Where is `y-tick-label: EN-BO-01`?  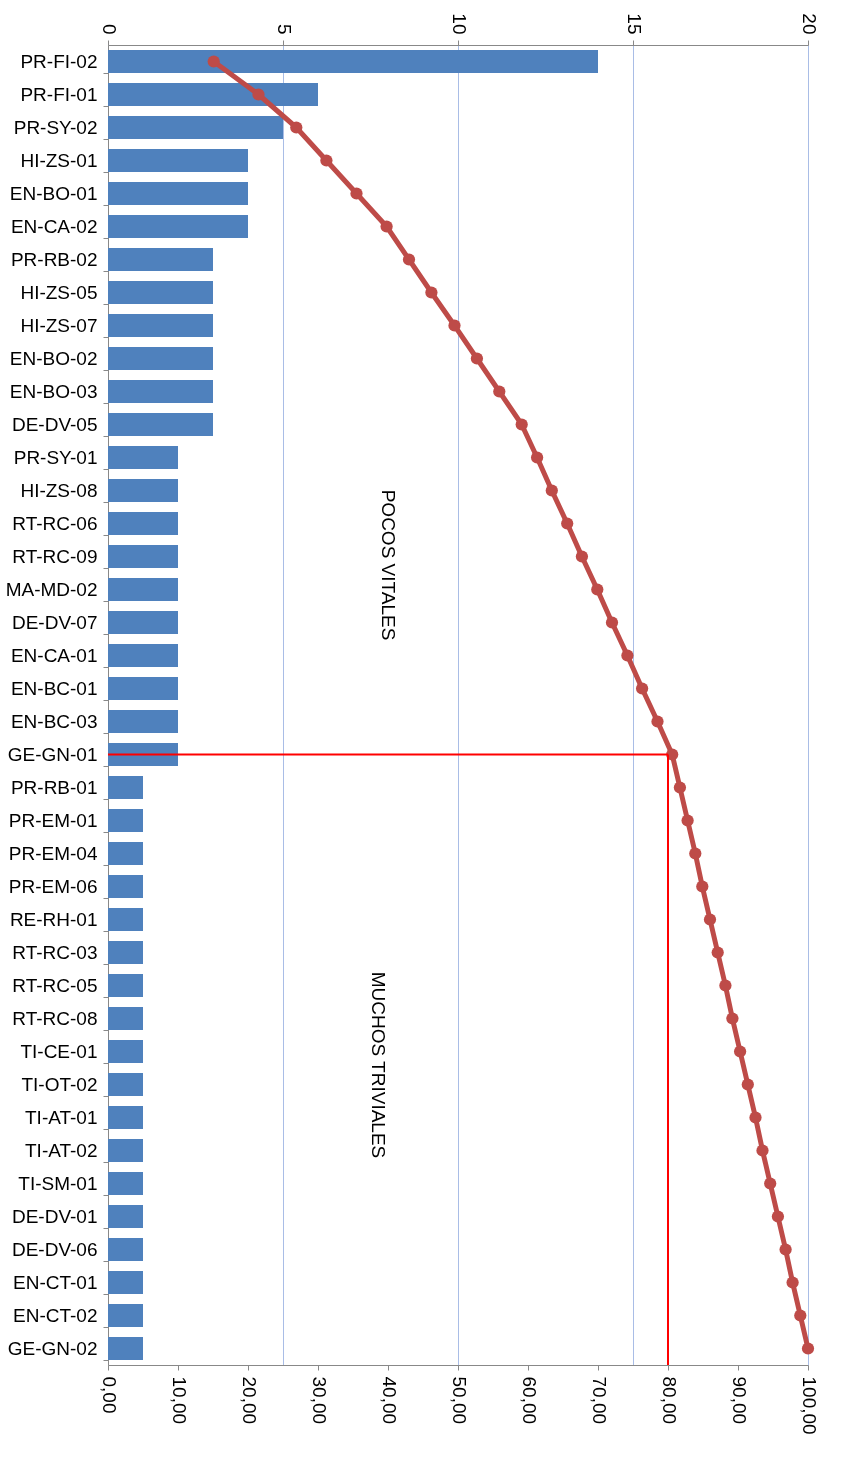 y-tick-label: EN-BO-01 is located at coordinates (53, 193).